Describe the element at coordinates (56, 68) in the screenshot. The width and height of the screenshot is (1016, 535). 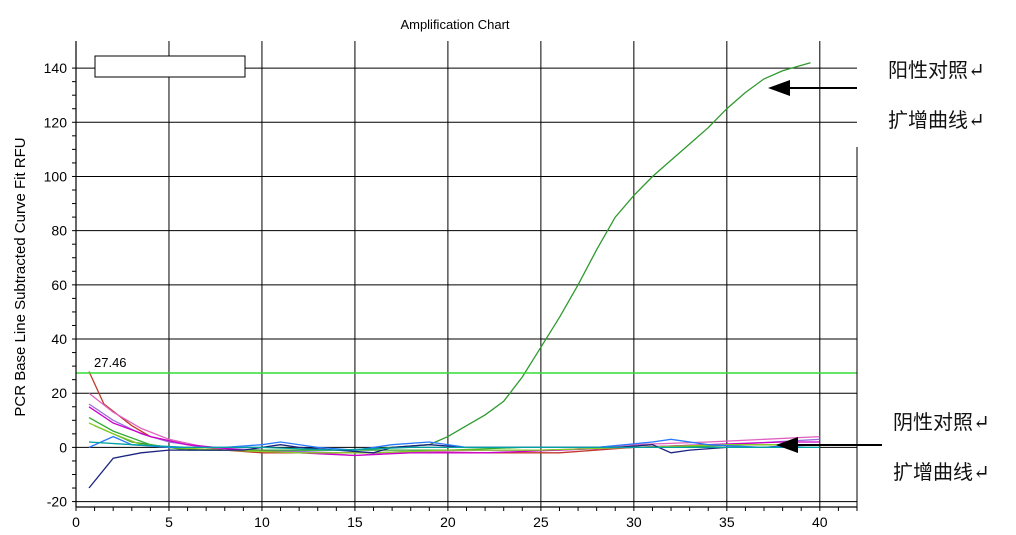
I see `y-tick-label: 140` at that location.